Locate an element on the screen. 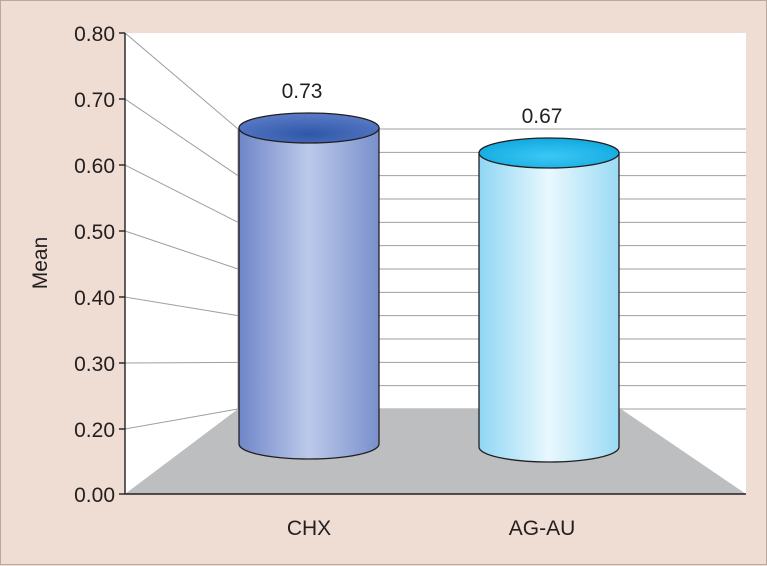 The height and width of the screenshot is (566, 767). x-category-label: CHX is located at coordinates (309, 528).